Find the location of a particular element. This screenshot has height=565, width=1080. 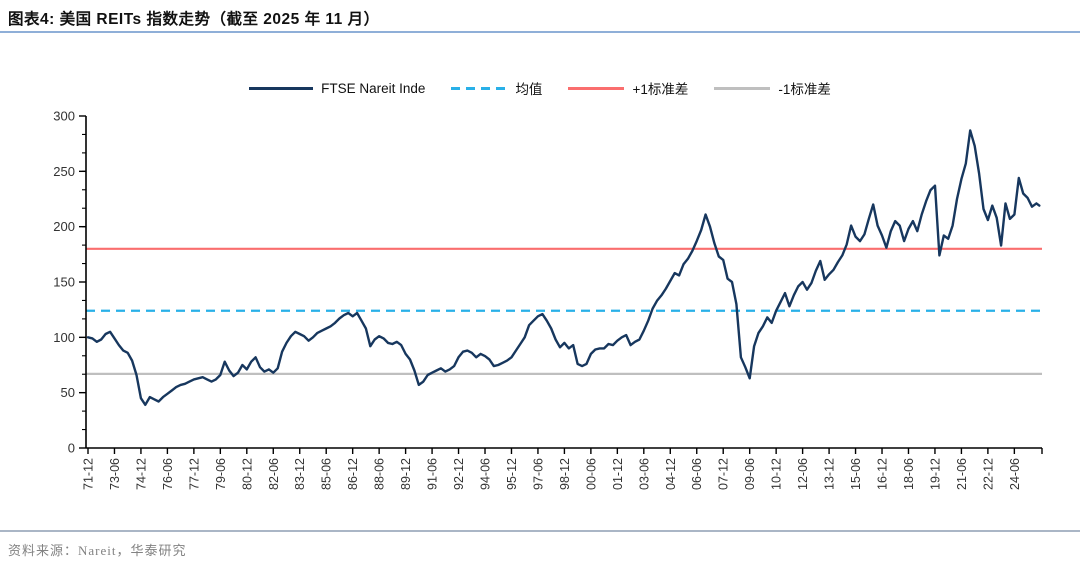

legend-label: 均值 is located at coordinates (529, 89).